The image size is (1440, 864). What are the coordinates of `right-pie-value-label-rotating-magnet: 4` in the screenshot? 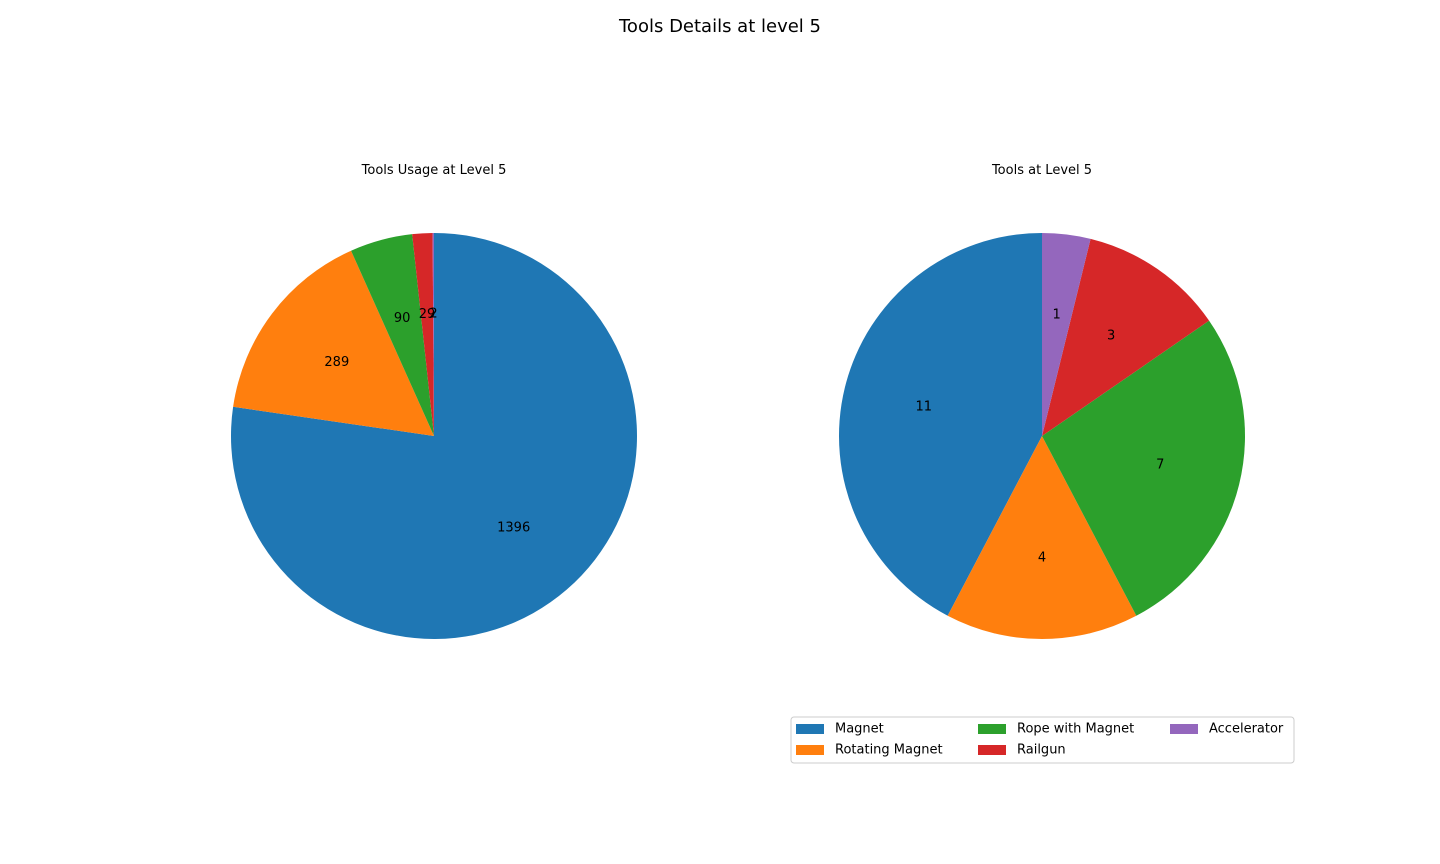 It's located at (1042, 557).